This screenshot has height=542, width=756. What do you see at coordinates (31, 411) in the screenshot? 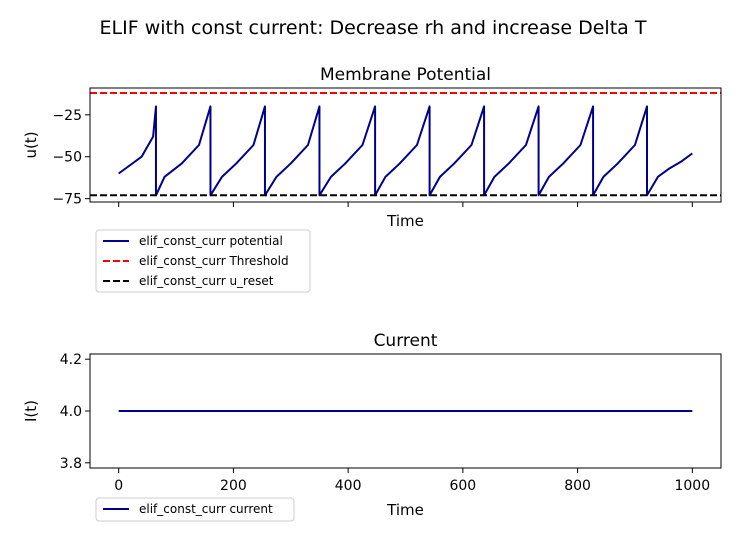
I see `y-axis-label: I(t)` at bounding box center [31, 411].